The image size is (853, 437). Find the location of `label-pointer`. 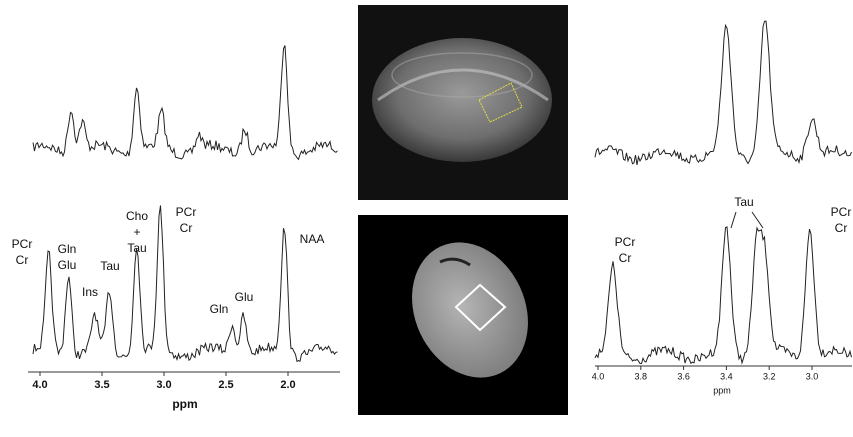

label-pointer is located at coordinates (747, 220).